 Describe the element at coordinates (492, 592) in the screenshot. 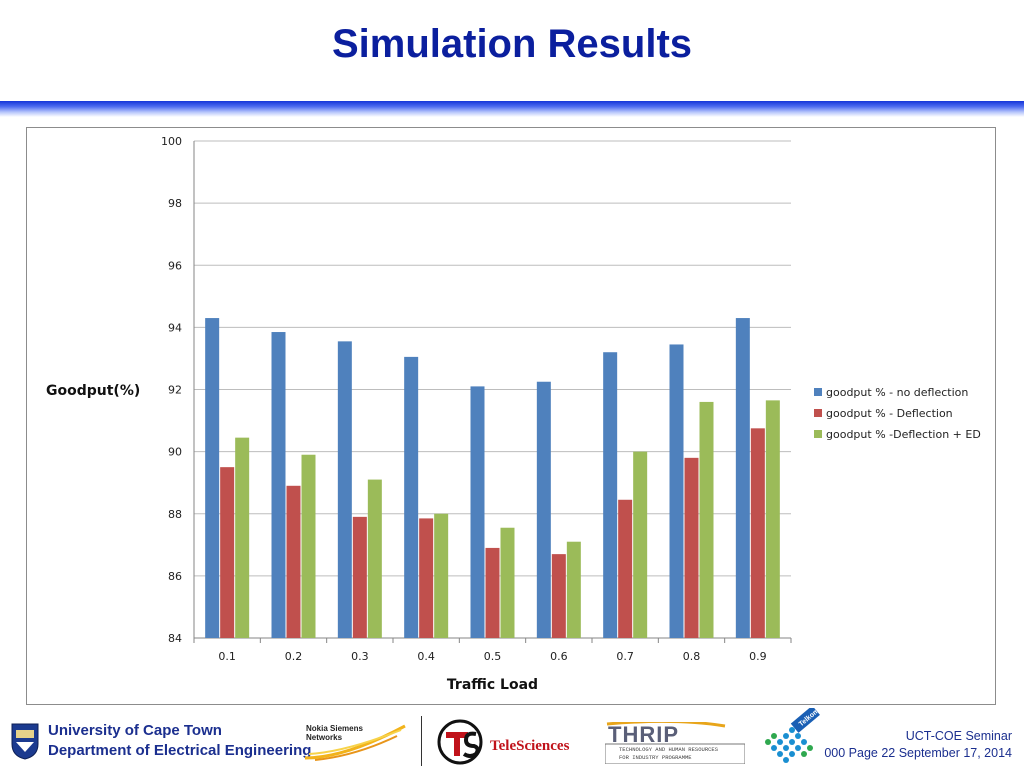

I see `bar-2-0.5` at that location.